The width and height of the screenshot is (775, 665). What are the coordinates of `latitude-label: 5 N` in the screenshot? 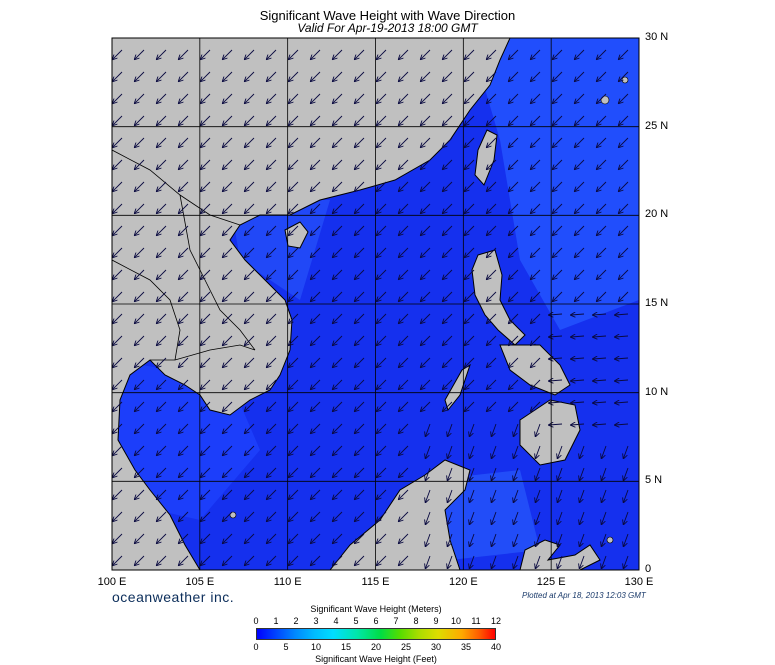 It's located at (654, 480).